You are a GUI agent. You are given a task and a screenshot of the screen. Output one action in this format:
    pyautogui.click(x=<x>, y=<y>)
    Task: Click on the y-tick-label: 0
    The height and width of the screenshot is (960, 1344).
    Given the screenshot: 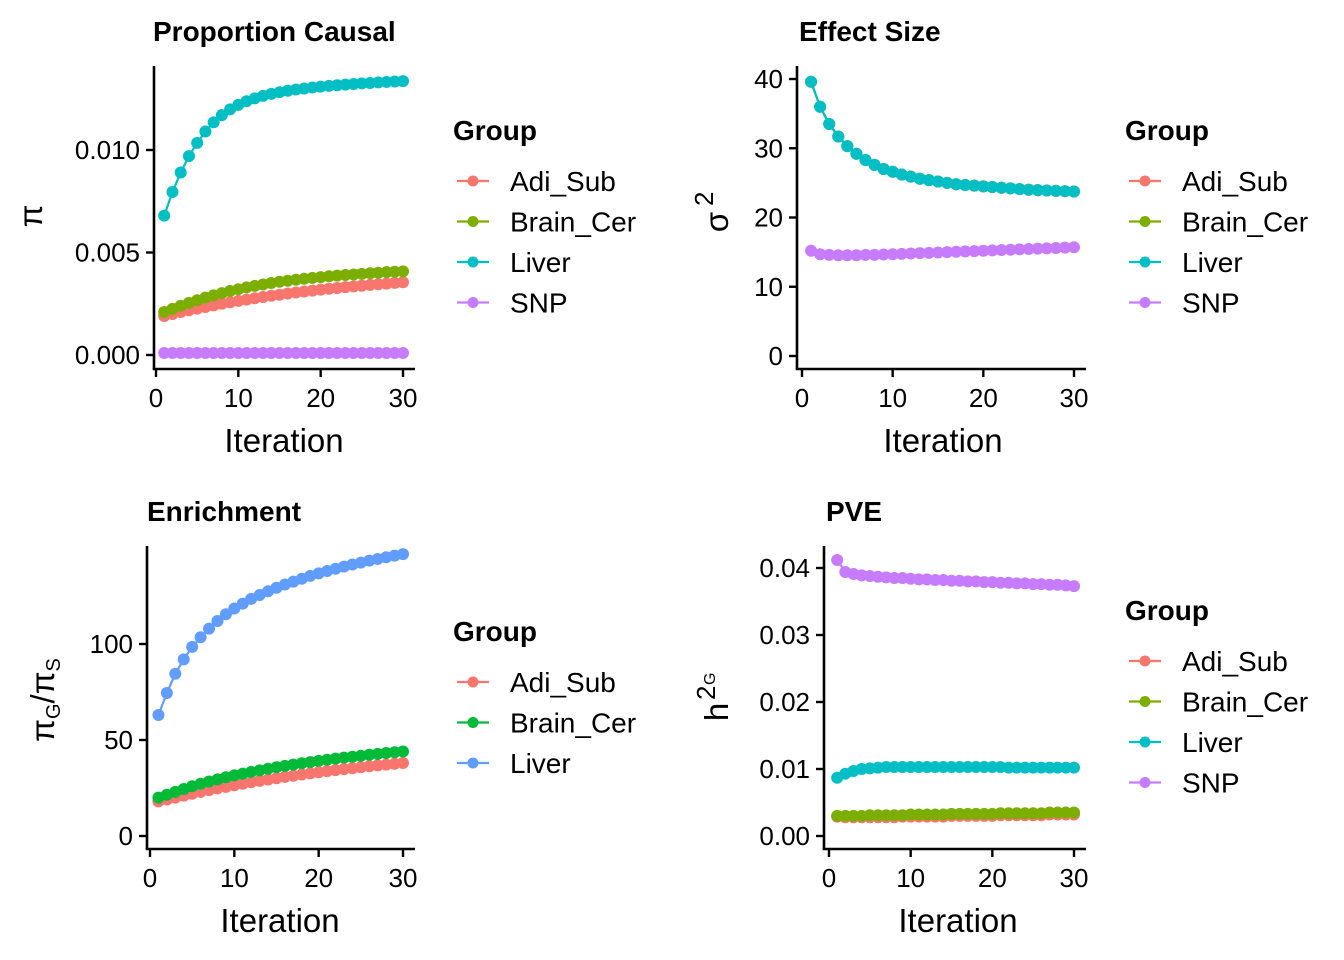 What is the action you would take?
    pyautogui.click(x=776, y=356)
    